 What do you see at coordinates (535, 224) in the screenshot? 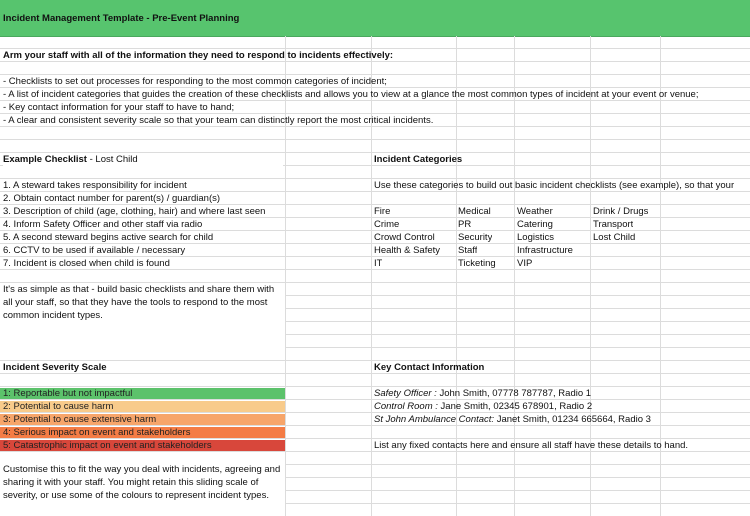
I see `category-cell: Catering` at bounding box center [535, 224].